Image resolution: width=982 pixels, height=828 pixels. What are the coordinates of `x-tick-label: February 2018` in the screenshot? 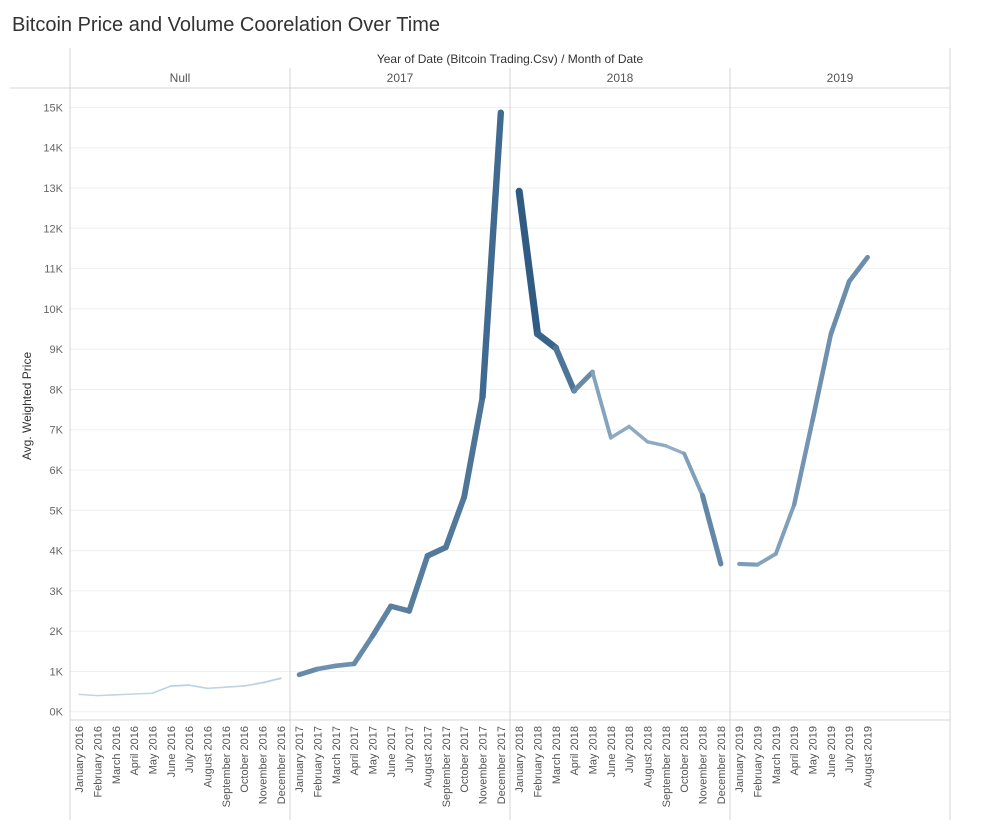 It's located at (539, 762).